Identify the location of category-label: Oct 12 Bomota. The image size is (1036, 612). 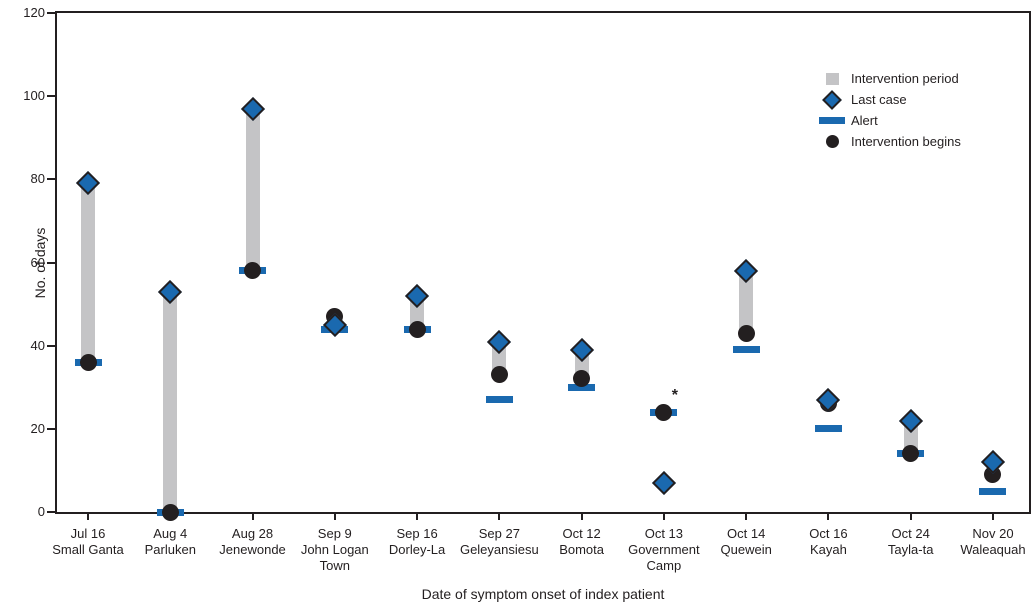
(582, 542).